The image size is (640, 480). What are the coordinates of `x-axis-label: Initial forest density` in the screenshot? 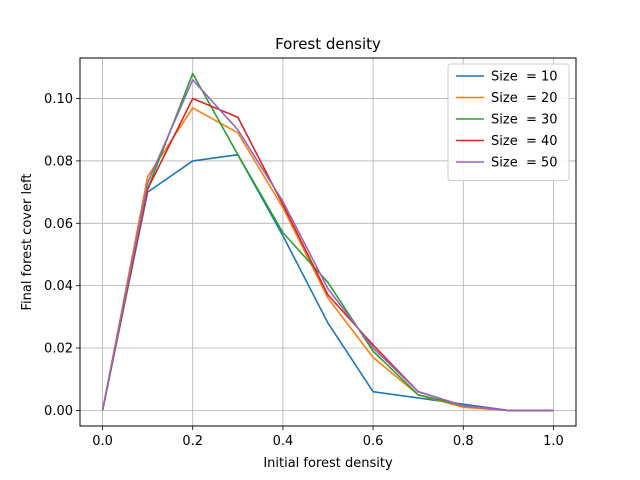 It's located at (328, 463).